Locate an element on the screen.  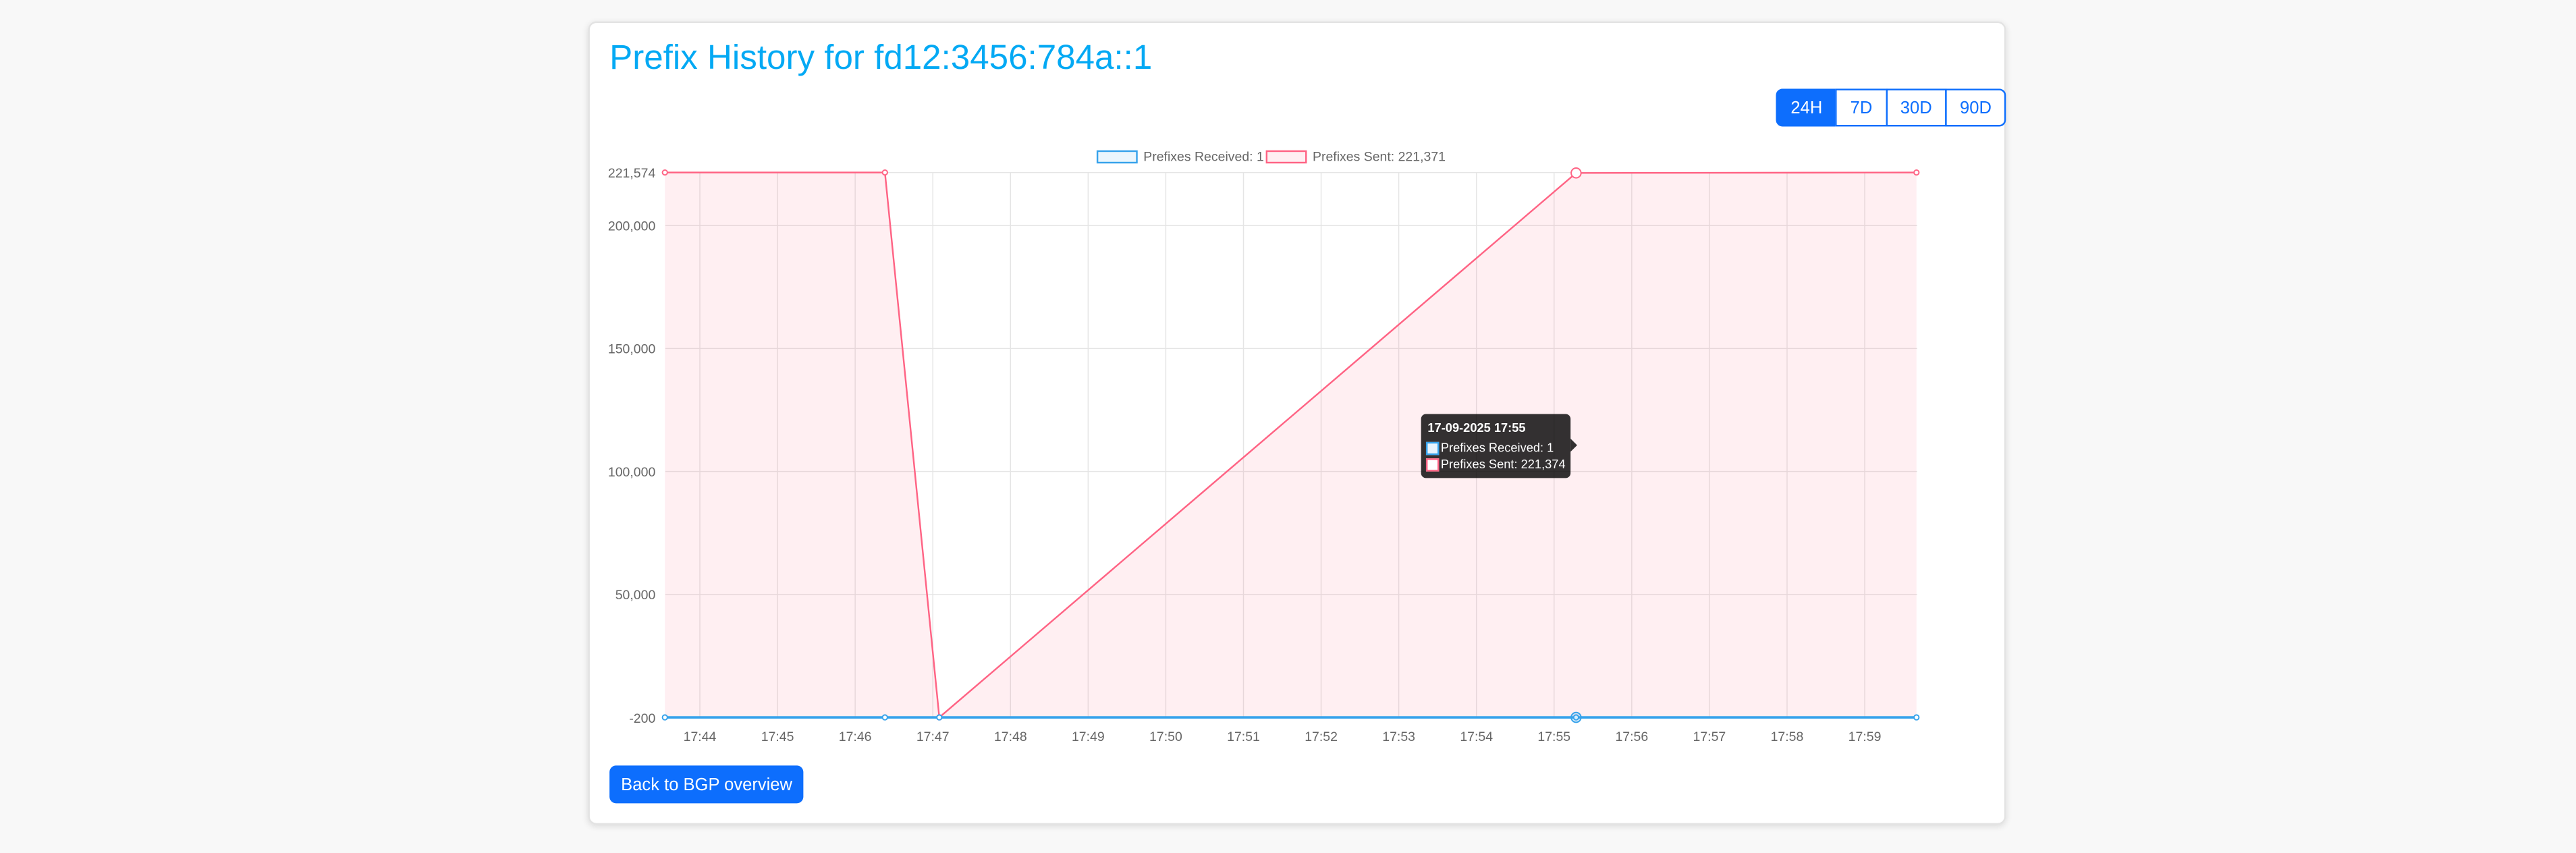
range-24h-button: 24H is located at coordinates (1807, 107).